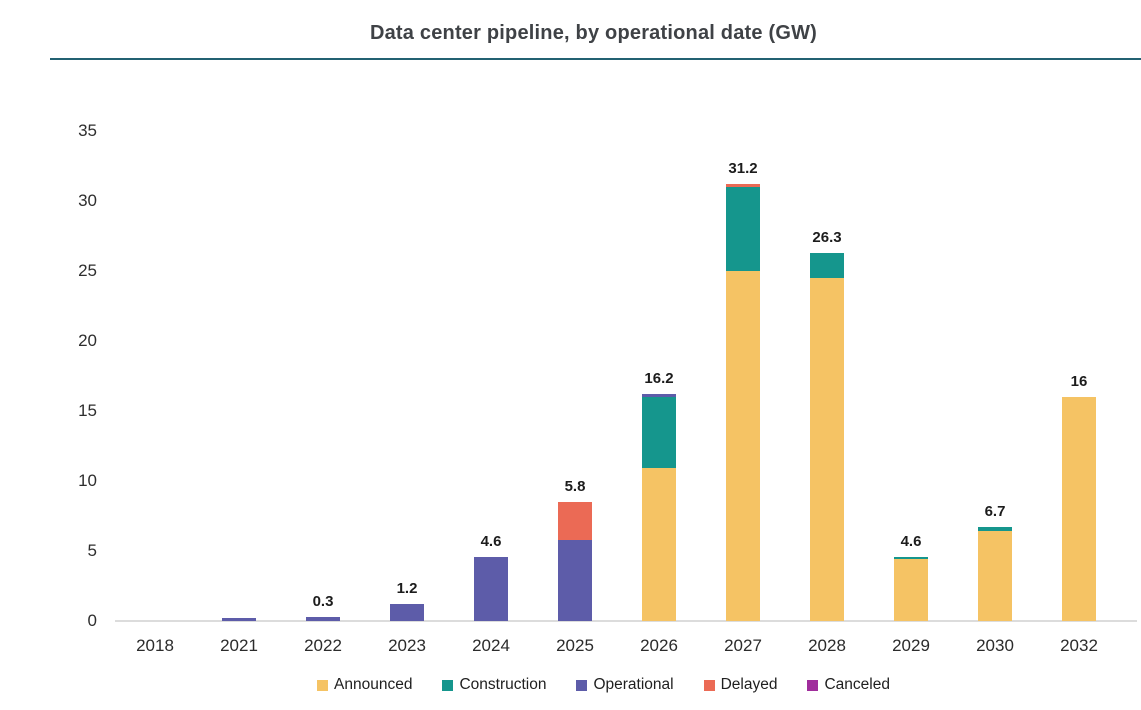  I want to click on bar-2023: 1.2, so click(407, 600).